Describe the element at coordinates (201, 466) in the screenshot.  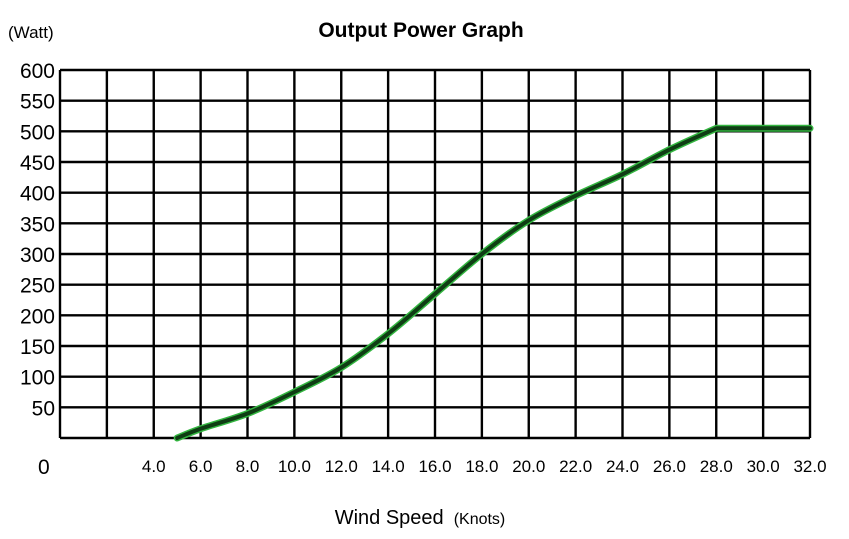
I see `x-tick-label: 6.0` at that location.